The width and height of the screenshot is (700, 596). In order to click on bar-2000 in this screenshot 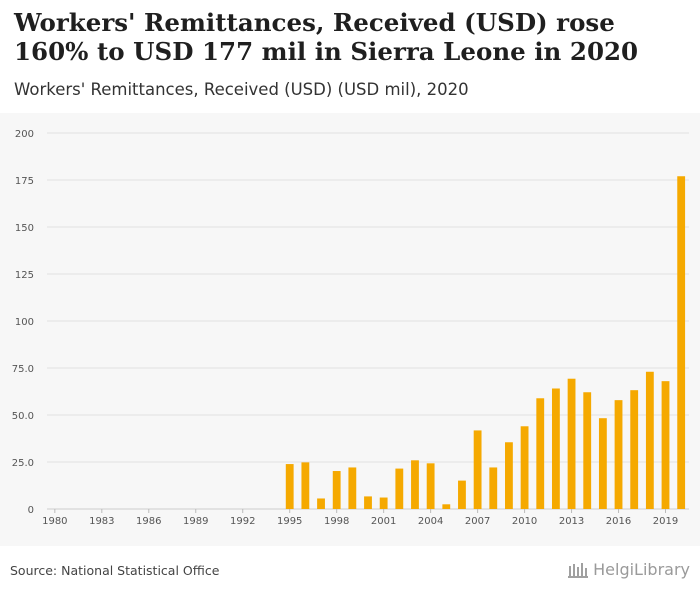, I will do `click(368, 502)`.